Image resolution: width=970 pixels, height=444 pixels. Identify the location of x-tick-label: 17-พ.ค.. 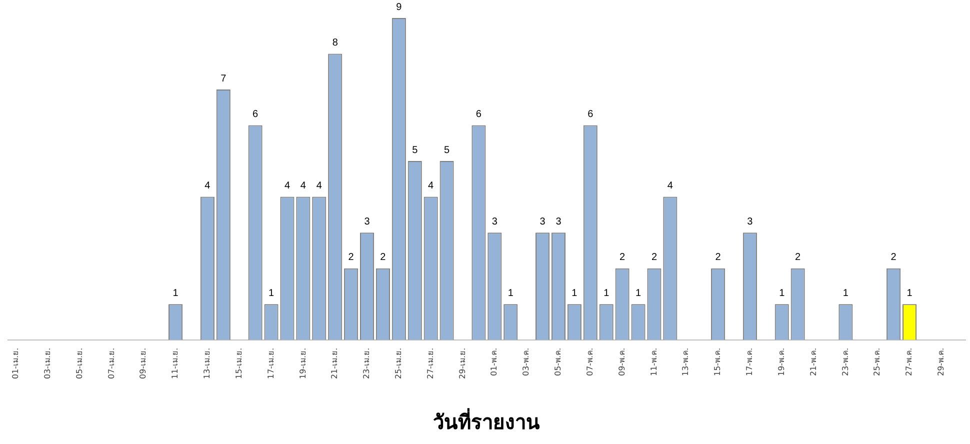
(749, 362).